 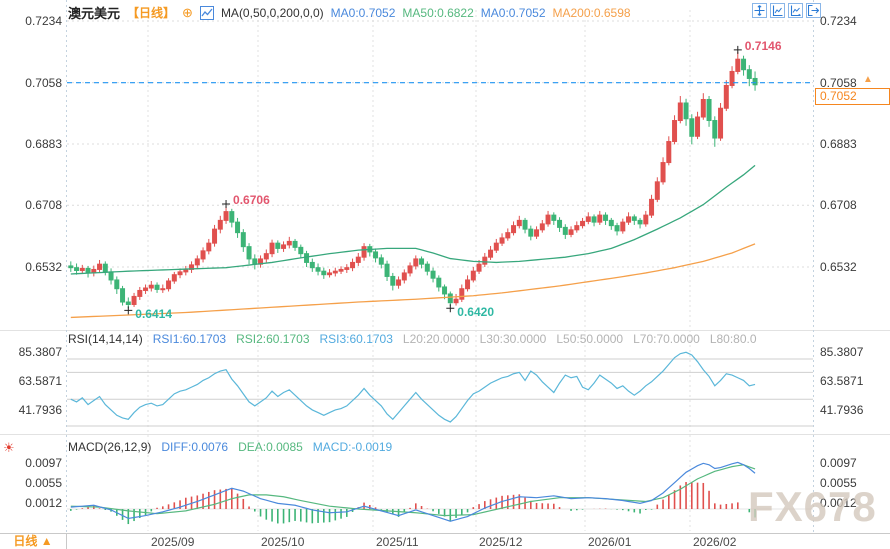 What do you see at coordinates (591, 12) in the screenshot?
I see `ma200-value: MA200:0.6598` at bounding box center [591, 12].